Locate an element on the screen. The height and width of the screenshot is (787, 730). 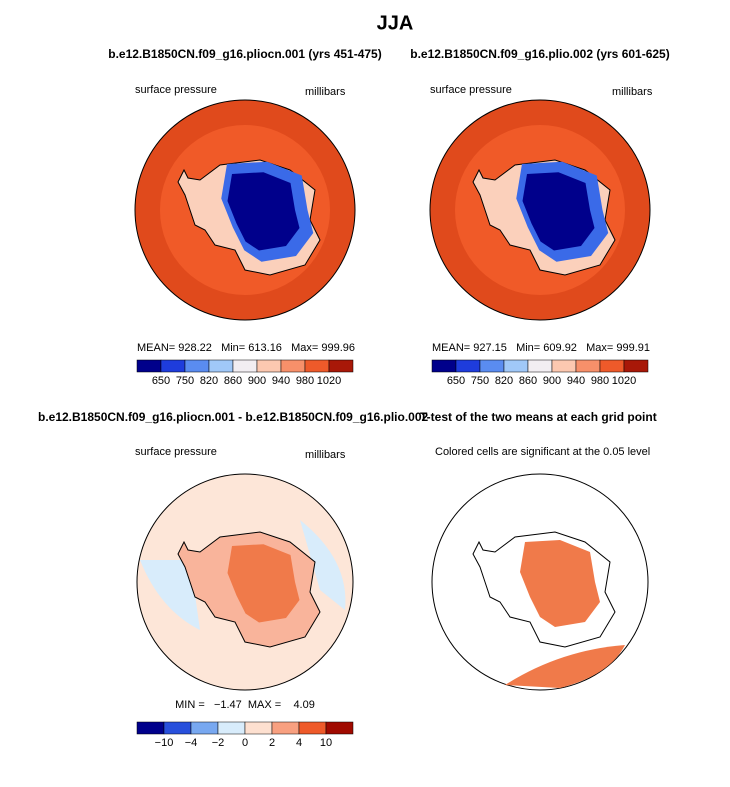
colorbar-label: −10 is located at coordinates (164, 743).